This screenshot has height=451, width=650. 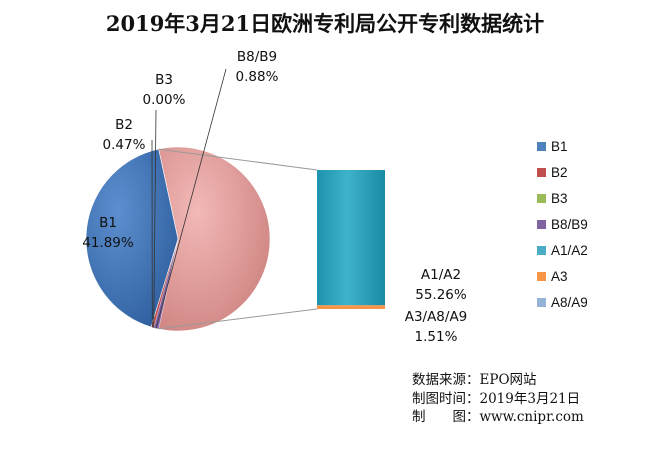 I want to click on data-label-b3: B30.00%, so click(x=164, y=90).